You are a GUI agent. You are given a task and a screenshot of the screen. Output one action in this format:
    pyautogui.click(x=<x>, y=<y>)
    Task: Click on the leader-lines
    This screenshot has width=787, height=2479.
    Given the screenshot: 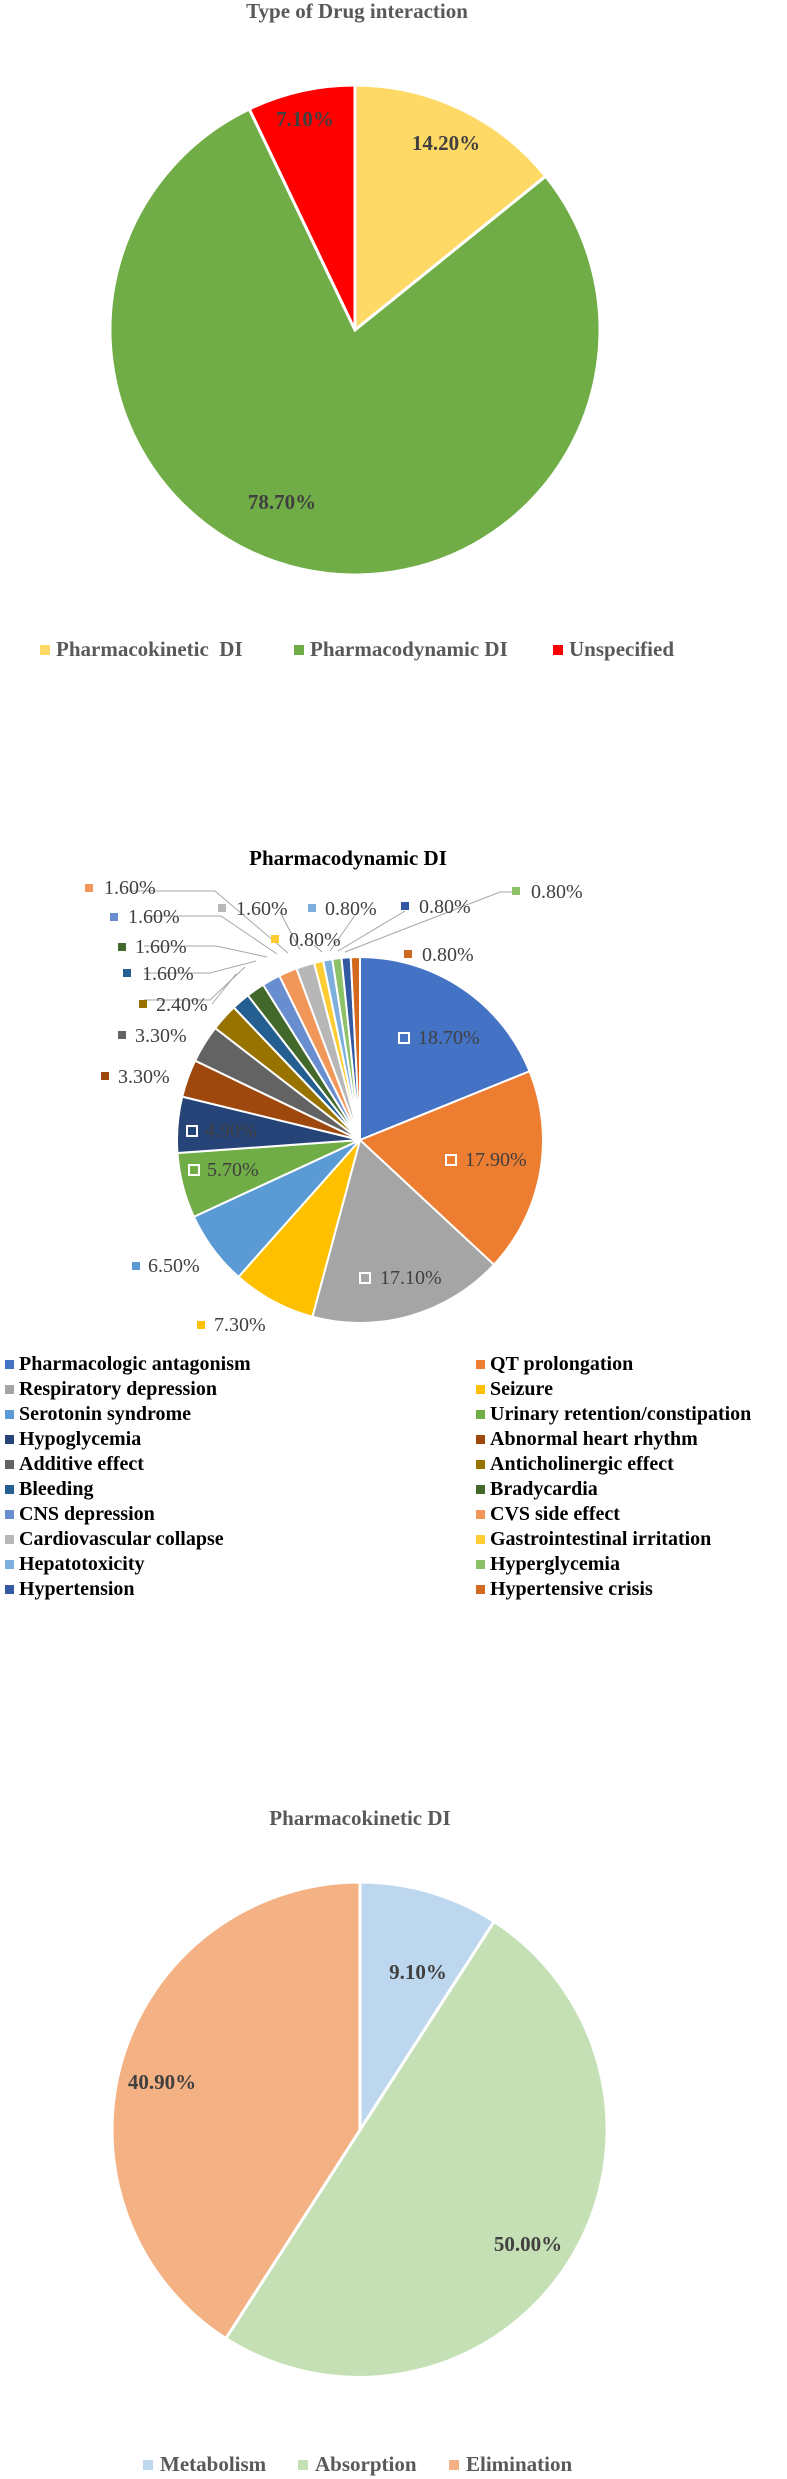 What is the action you would take?
    pyautogui.click(x=322, y=947)
    